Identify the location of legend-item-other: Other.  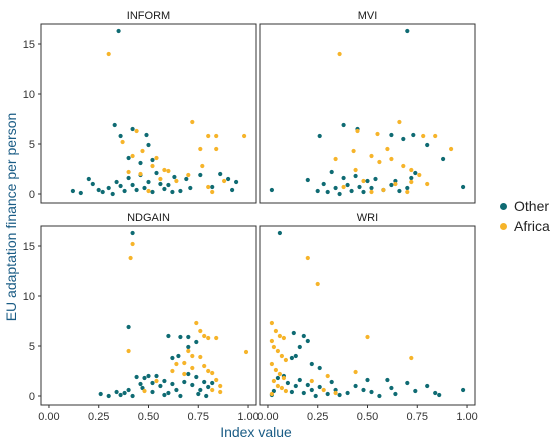
(522, 206).